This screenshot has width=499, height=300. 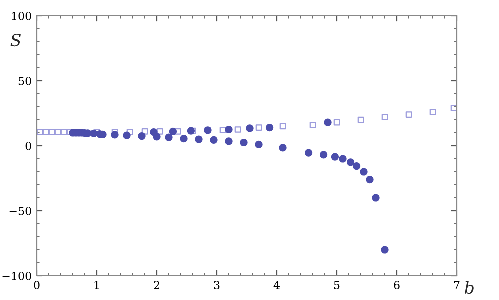 What do you see at coordinates (15, 40) in the screenshot?
I see `y-axis-title: S` at bounding box center [15, 40].